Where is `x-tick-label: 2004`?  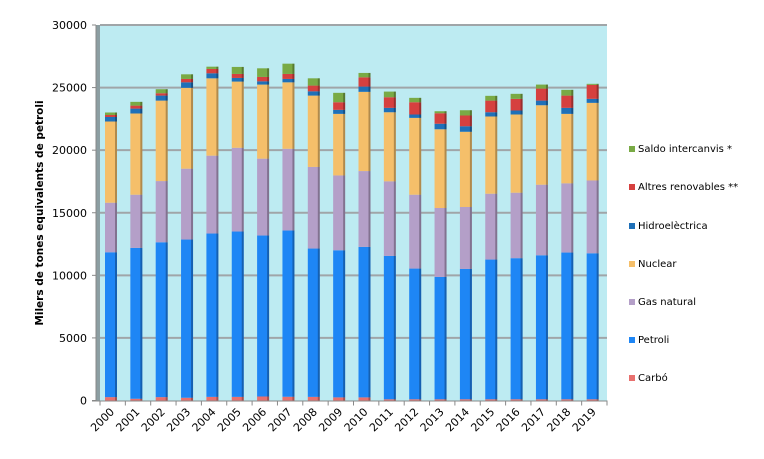
x-tick-label: 2004 is located at coordinates (204, 419).